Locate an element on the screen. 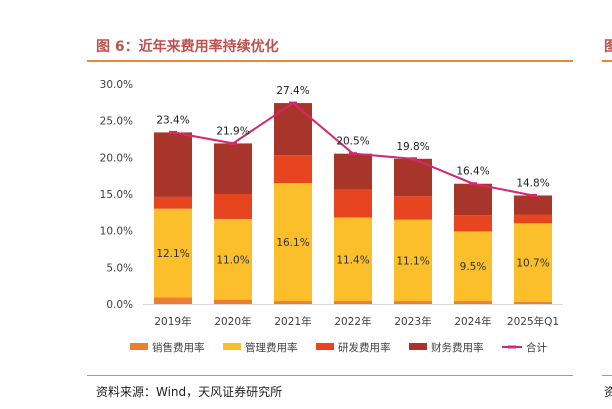 This screenshot has width=612, height=409. y-tick-label: 25.0% is located at coordinates (116, 122).